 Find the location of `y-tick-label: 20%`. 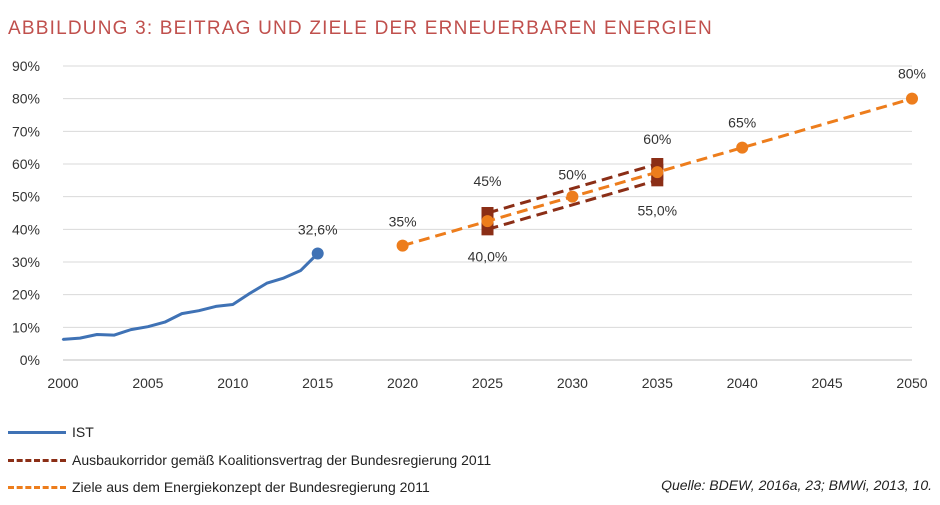

y-tick-label: 20% is located at coordinates (26, 295).